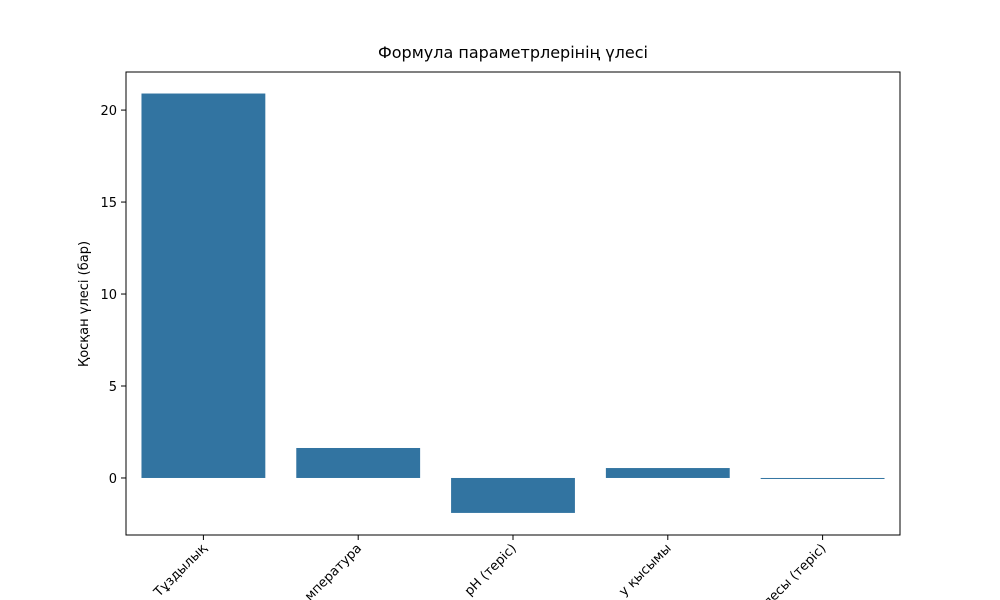 Image resolution: width=1000 pixels, height=600 pixels. What do you see at coordinates (181, 570) in the screenshot?
I see `x-tick-label: Тұздылық` at bounding box center [181, 570].